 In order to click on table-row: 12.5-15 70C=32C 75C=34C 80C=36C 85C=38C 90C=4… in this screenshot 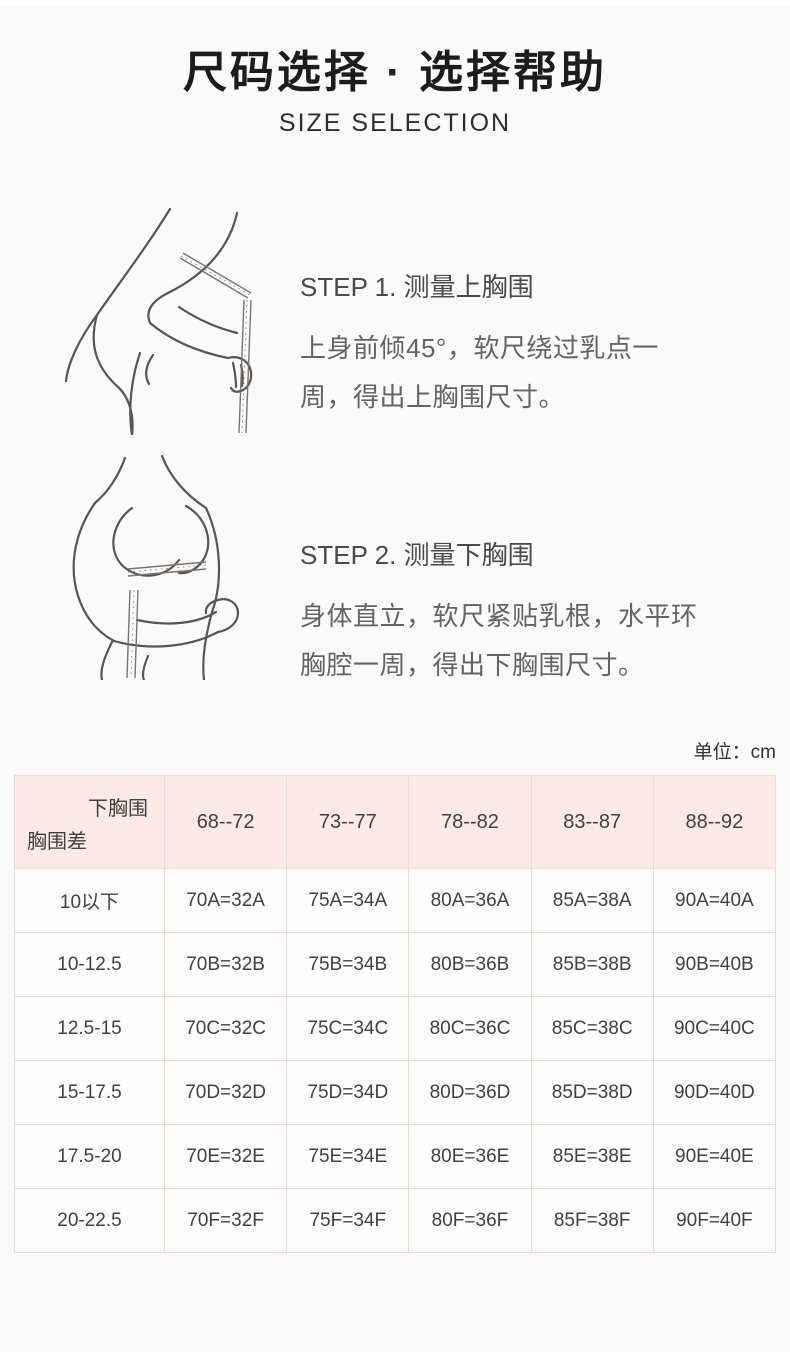, I will do `click(395, 1028)`.